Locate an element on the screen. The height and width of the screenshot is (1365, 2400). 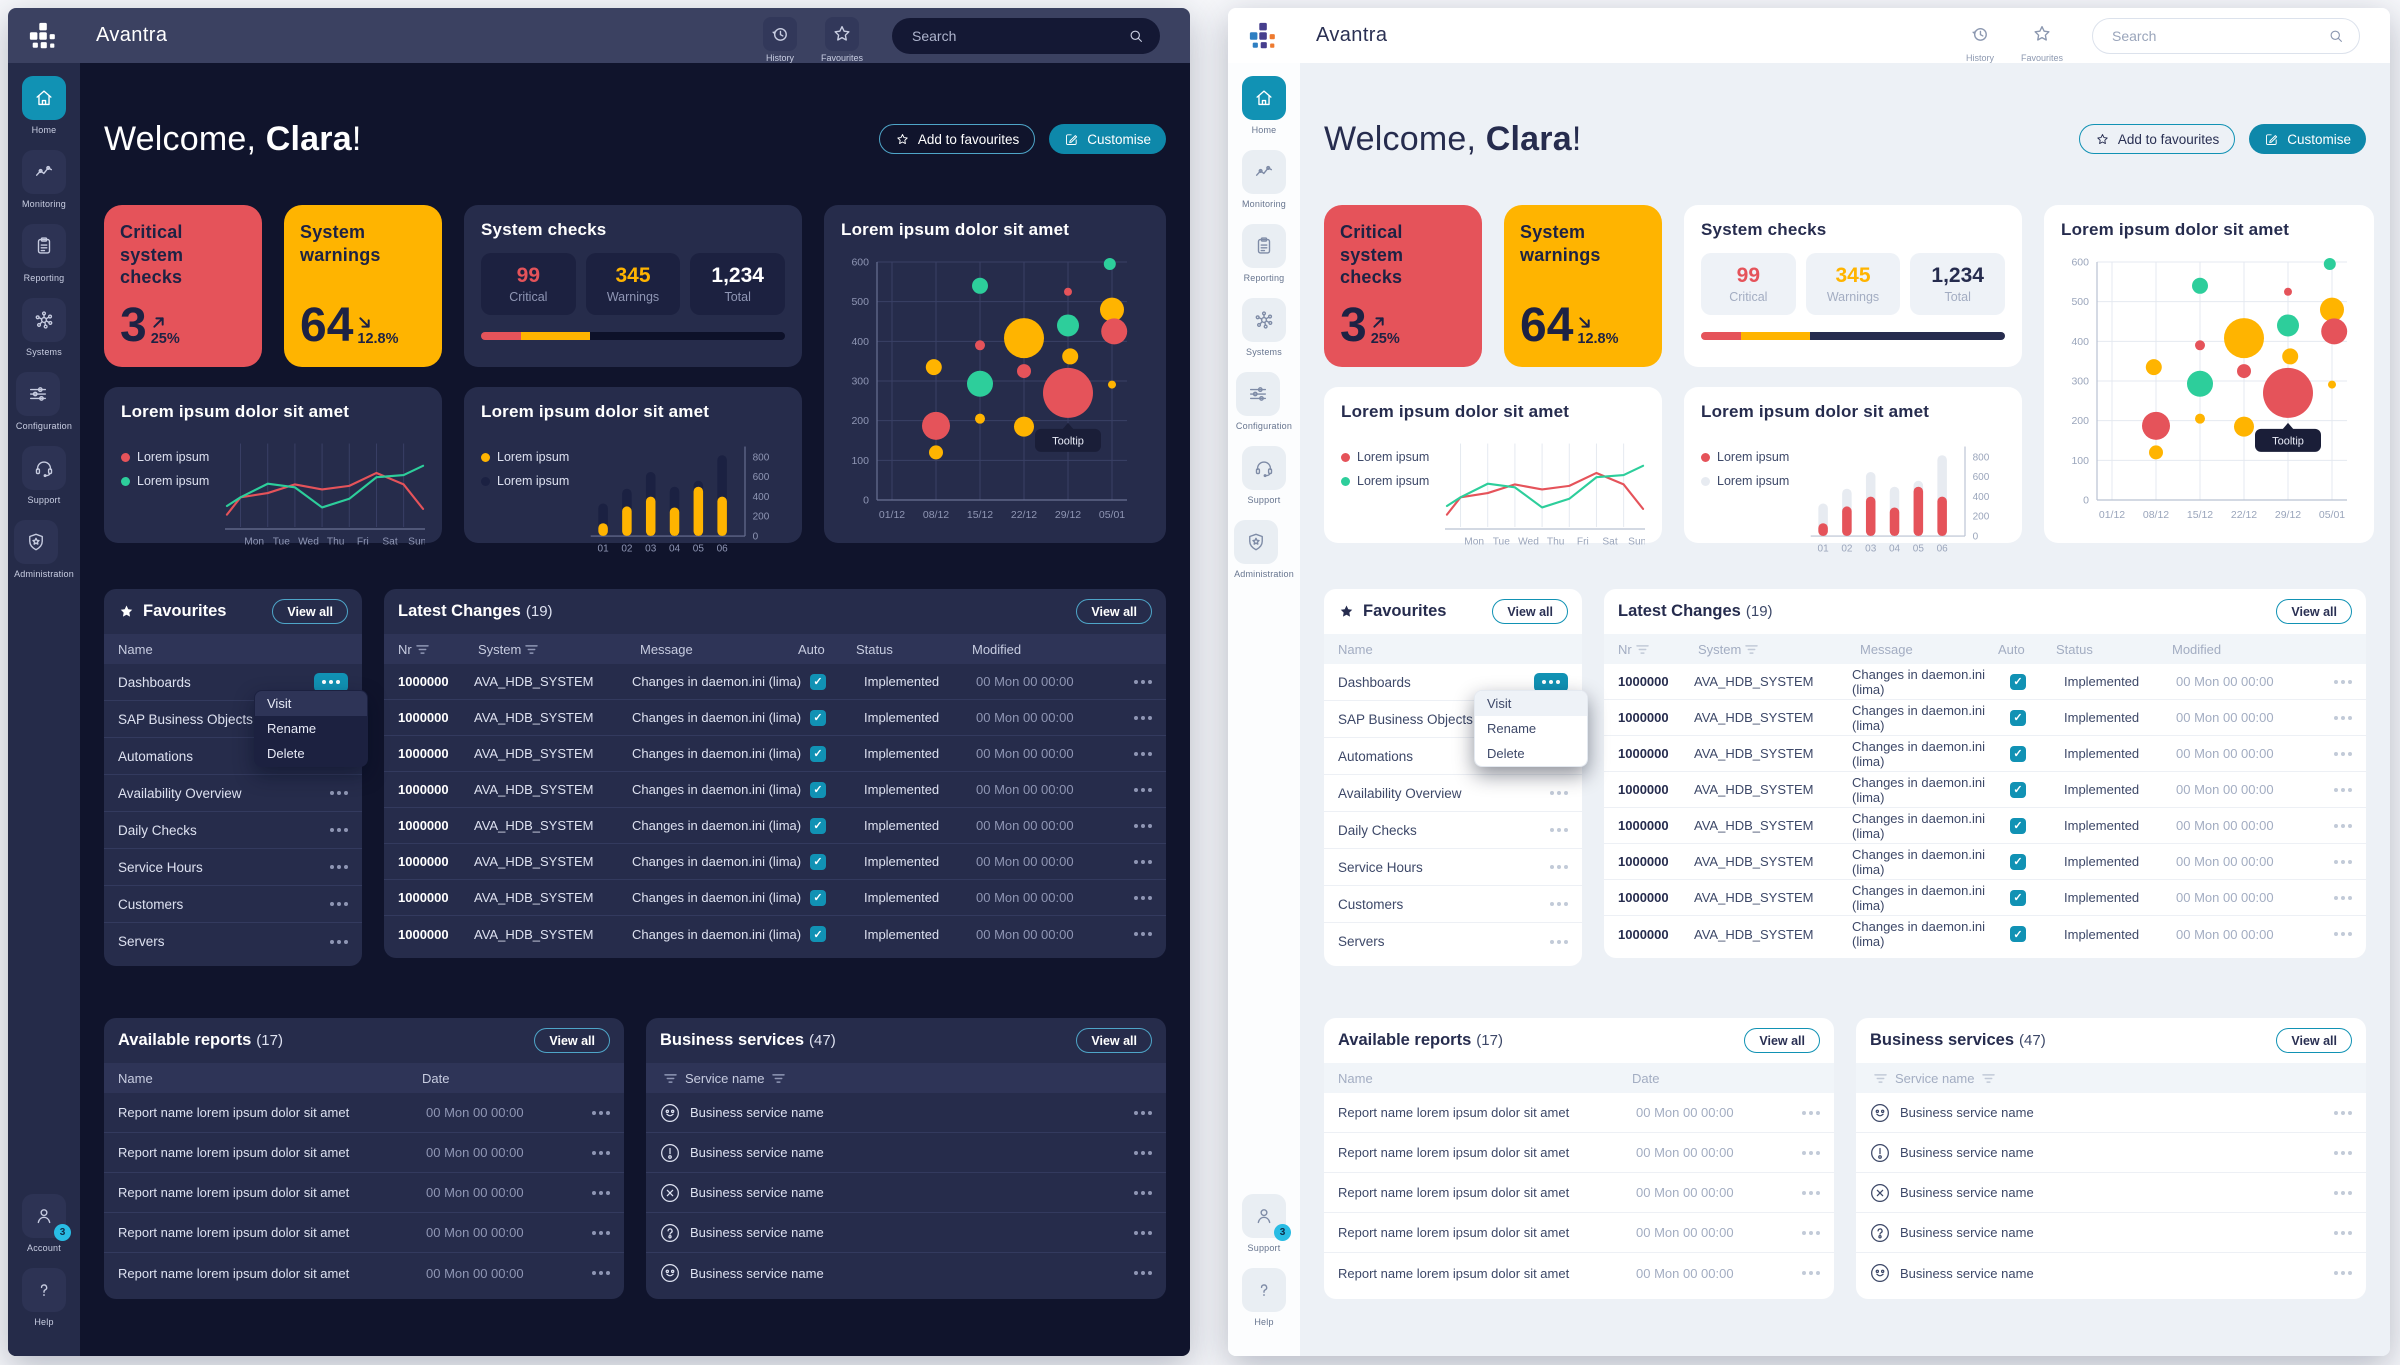
sidebar-item: Help is located at coordinates (44, 1299).